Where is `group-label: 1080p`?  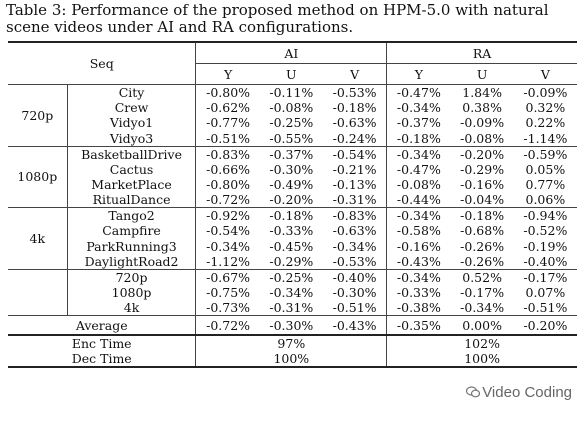
group-label: 1080p is located at coordinates (38, 176).